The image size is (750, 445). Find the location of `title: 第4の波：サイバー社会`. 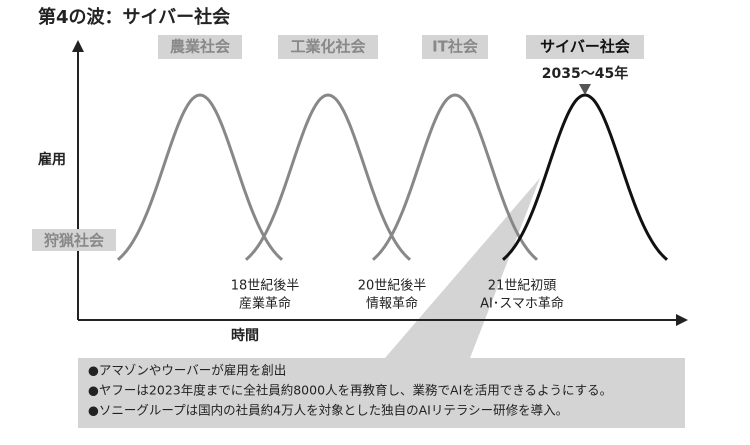

title: 第4の波：サイバー社会 is located at coordinates (134, 17).